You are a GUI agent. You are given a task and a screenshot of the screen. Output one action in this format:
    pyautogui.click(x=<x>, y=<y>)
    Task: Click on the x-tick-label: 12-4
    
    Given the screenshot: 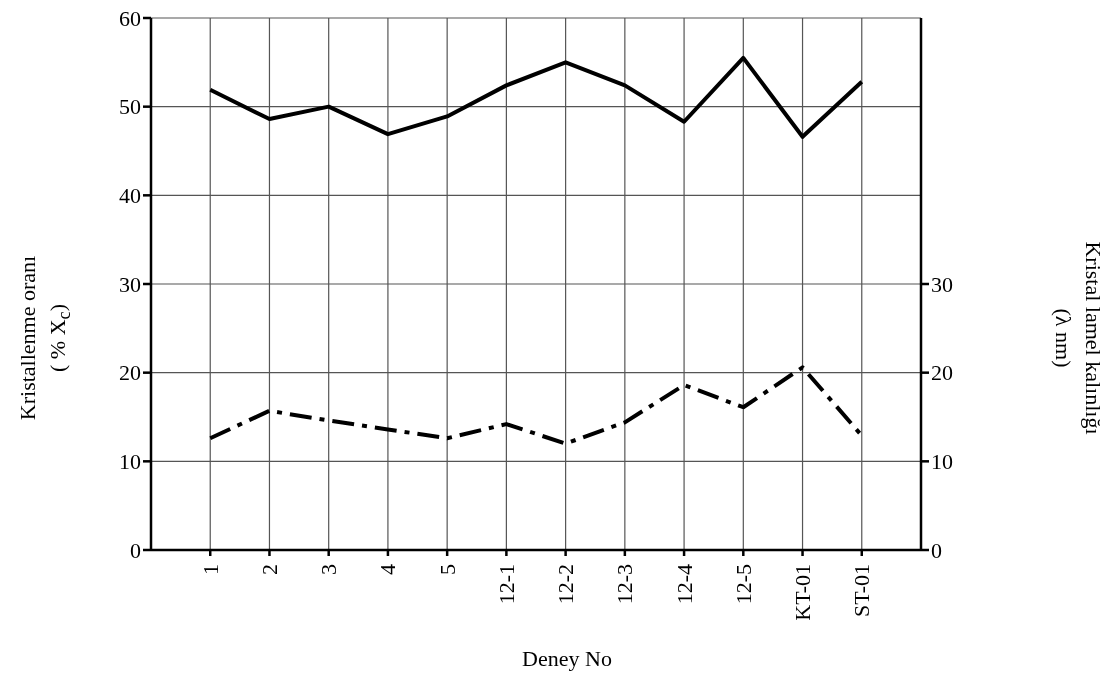 What is the action you would take?
    pyautogui.click(x=684, y=584)
    